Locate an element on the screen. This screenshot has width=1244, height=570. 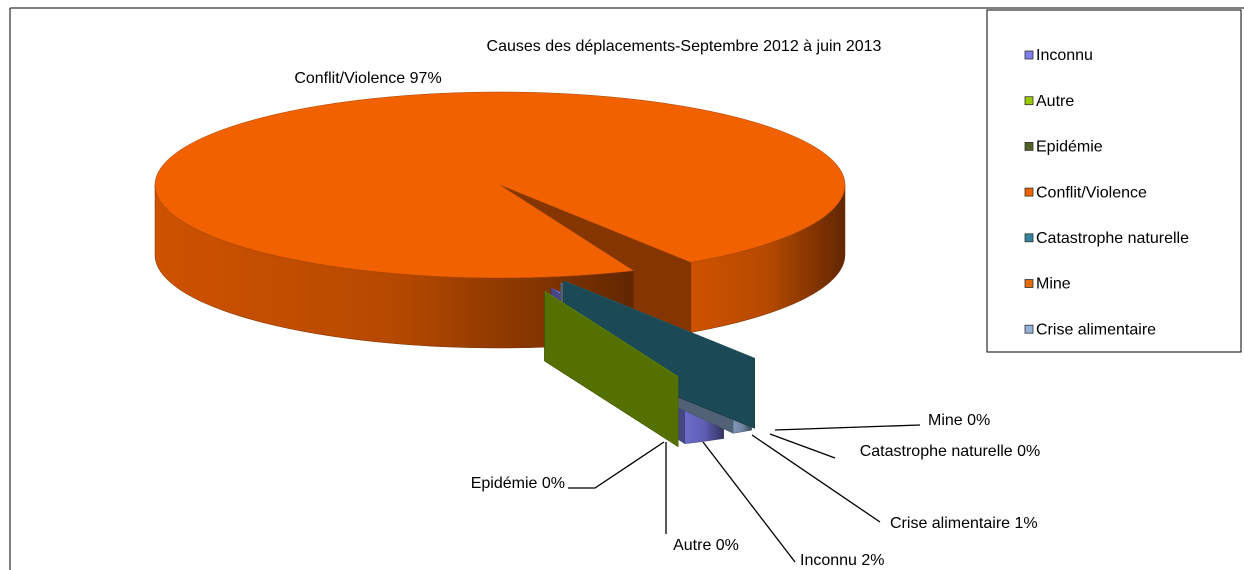
legend-label: Autre is located at coordinates (1055, 101).